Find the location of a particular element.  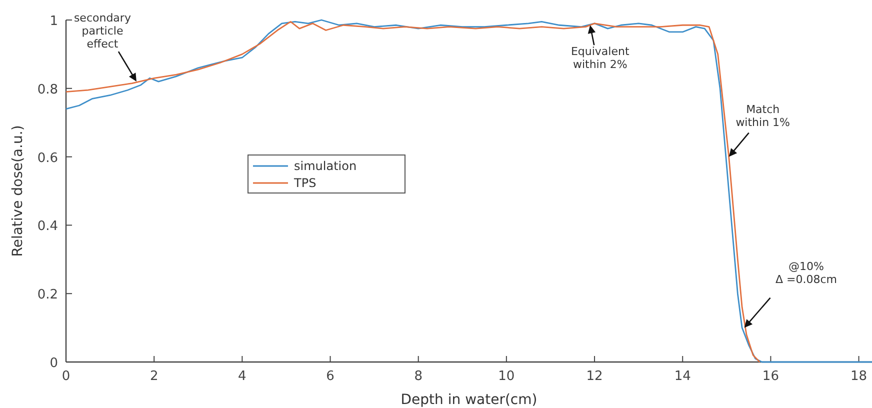

y-tick-label: 0.6 is located at coordinates (47, 158).